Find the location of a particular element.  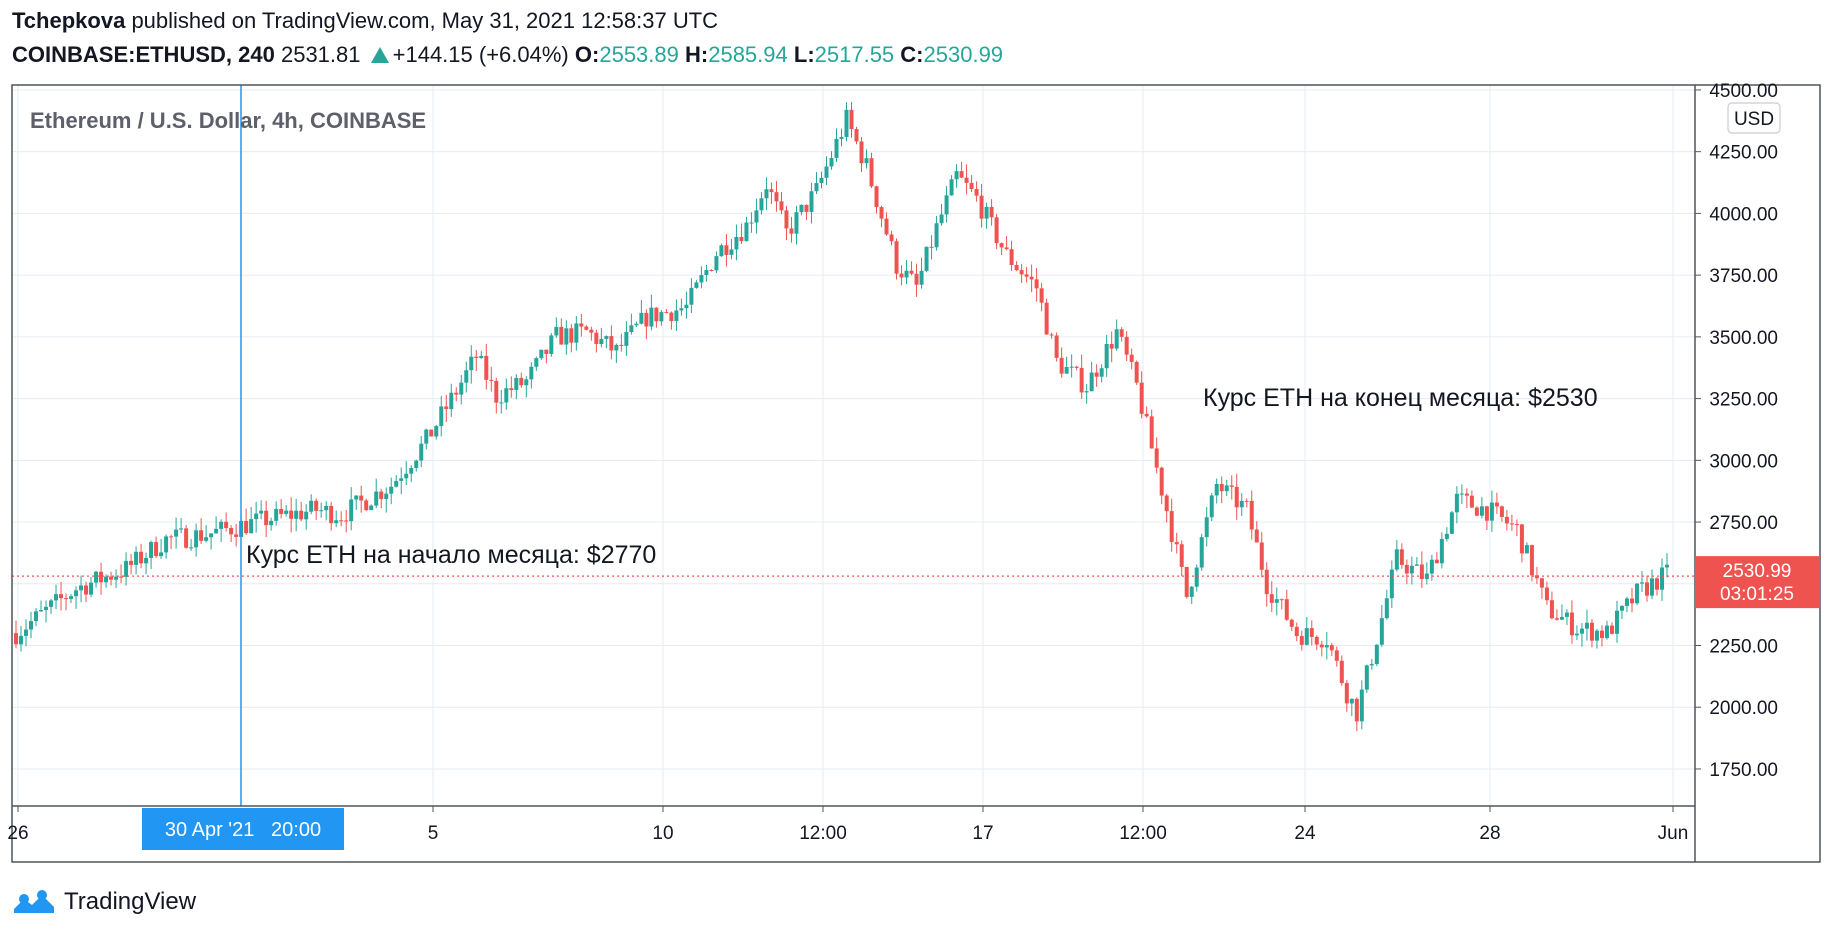

time-tick-label: 12:00 is located at coordinates (1143, 833).